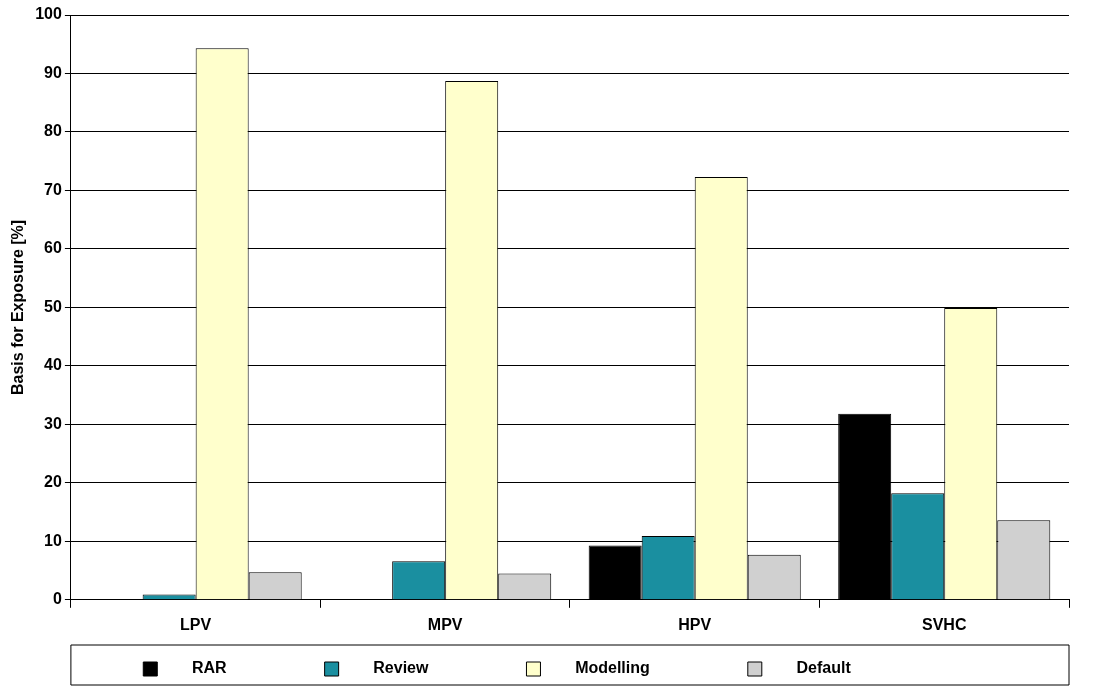  What do you see at coordinates (639, 668) in the screenshot?
I see `legend-label: Modelling` at bounding box center [639, 668].